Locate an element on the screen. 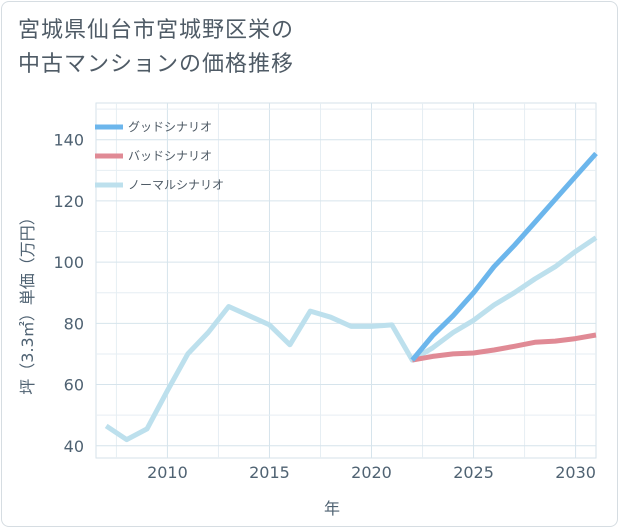 Image resolution: width=621 pixels, height=530 pixels. chart-title: 宮城県仙台市宮城野区栄の 中古マンションの価格推移 is located at coordinates (156, 48).